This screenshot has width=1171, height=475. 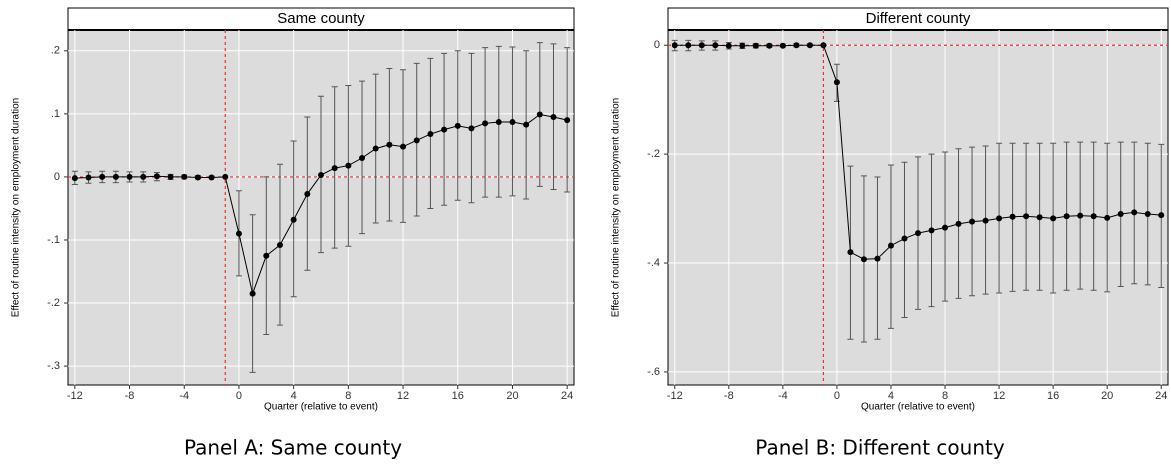 What do you see at coordinates (880, 448) in the screenshot?
I see `panel-caption: Panel B: Different county` at bounding box center [880, 448].